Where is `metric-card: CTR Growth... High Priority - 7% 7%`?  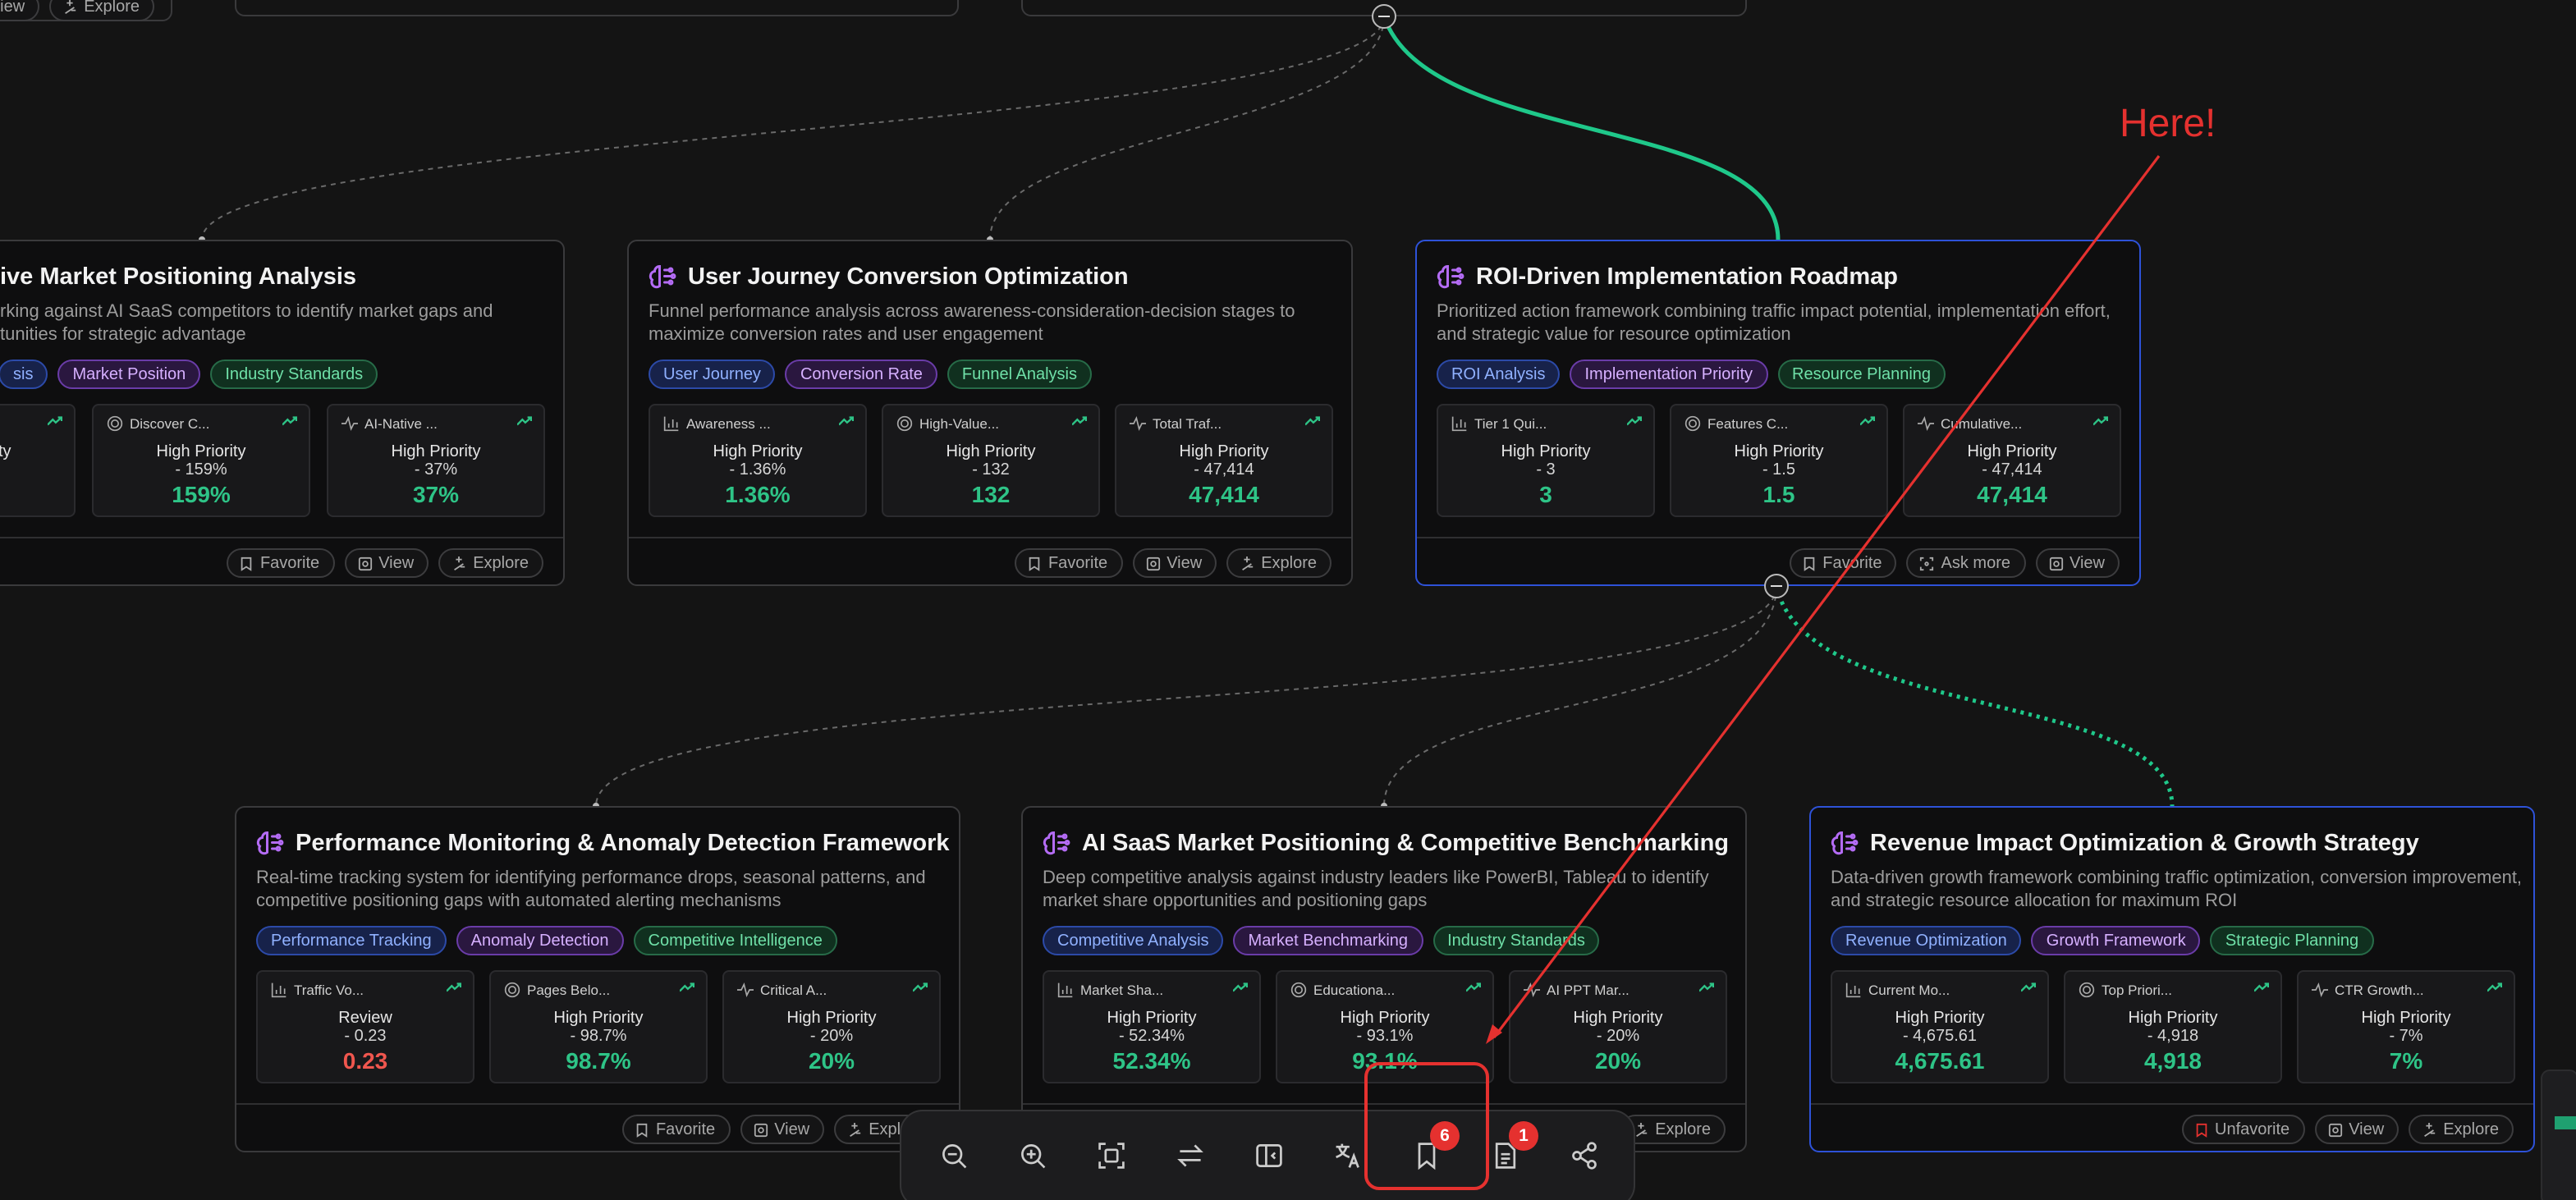
metric-card: CTR Growth... High Priority - 7% 7% is located at coordinates (2406, 1026).